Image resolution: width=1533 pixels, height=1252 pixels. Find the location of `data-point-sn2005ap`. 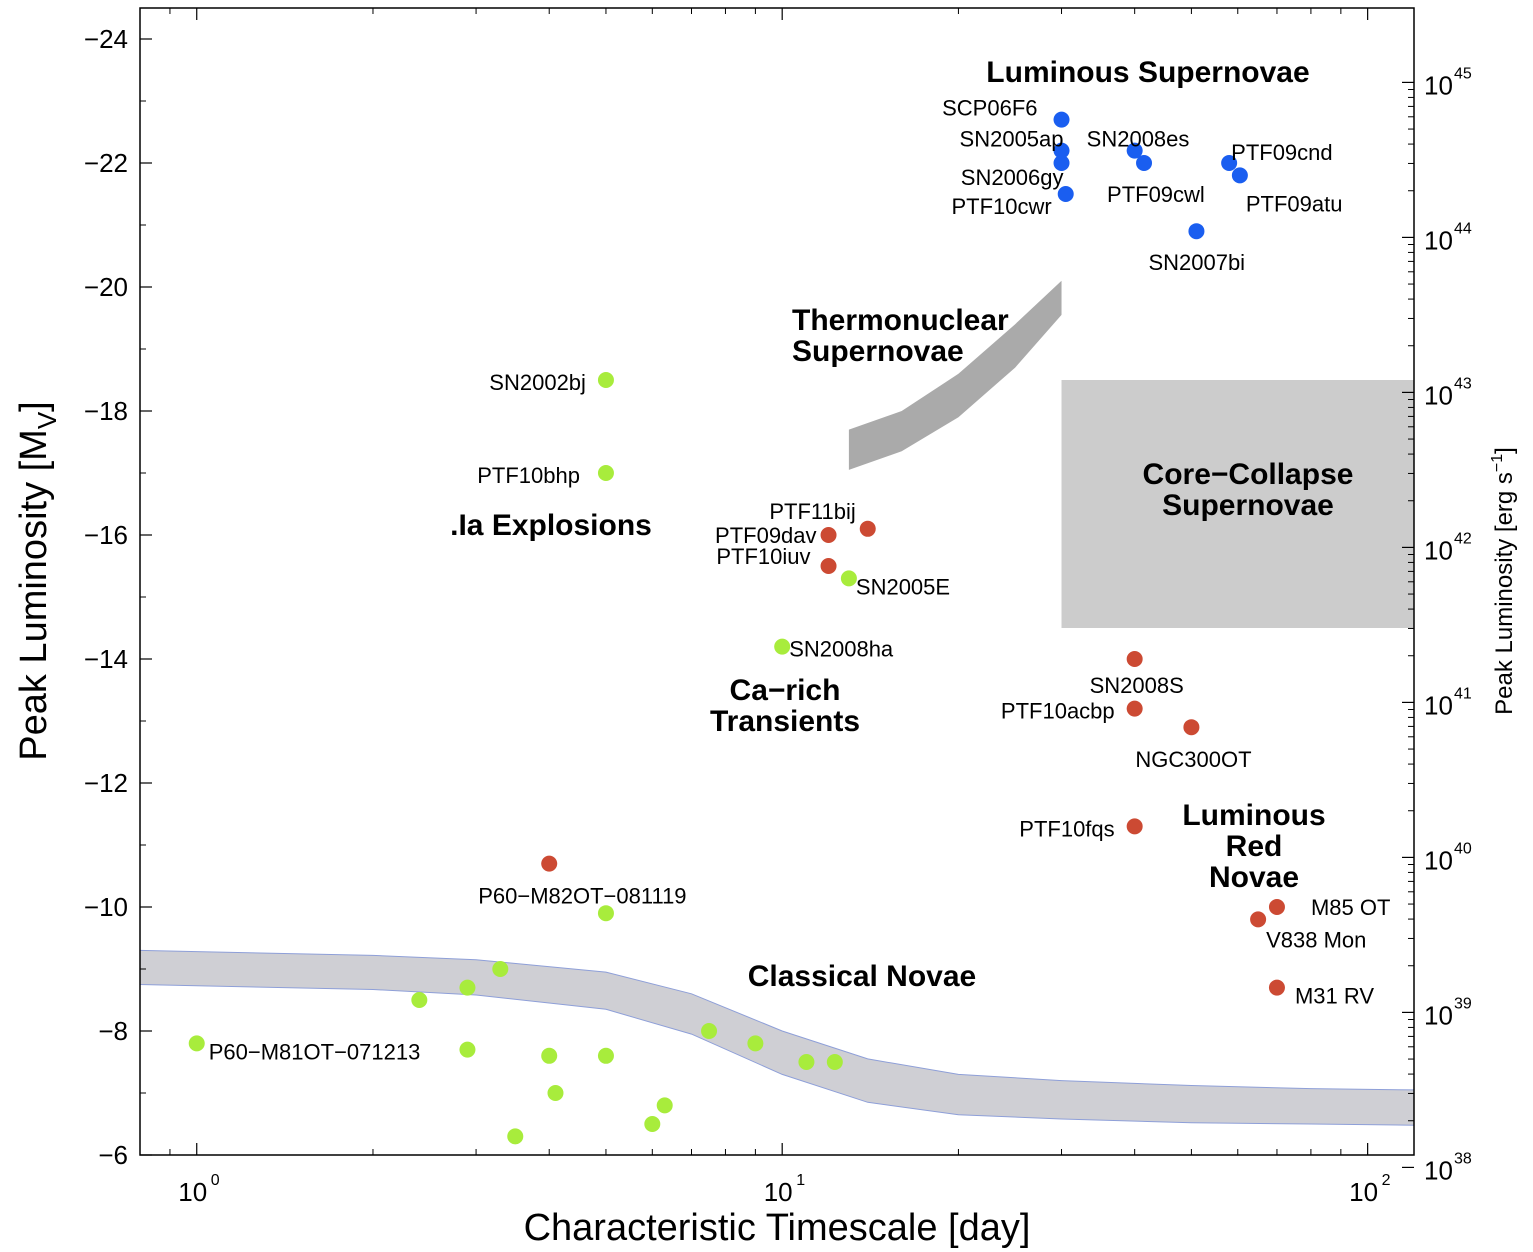

data-point-sn2005ap is located at coordinates (1061, 150).